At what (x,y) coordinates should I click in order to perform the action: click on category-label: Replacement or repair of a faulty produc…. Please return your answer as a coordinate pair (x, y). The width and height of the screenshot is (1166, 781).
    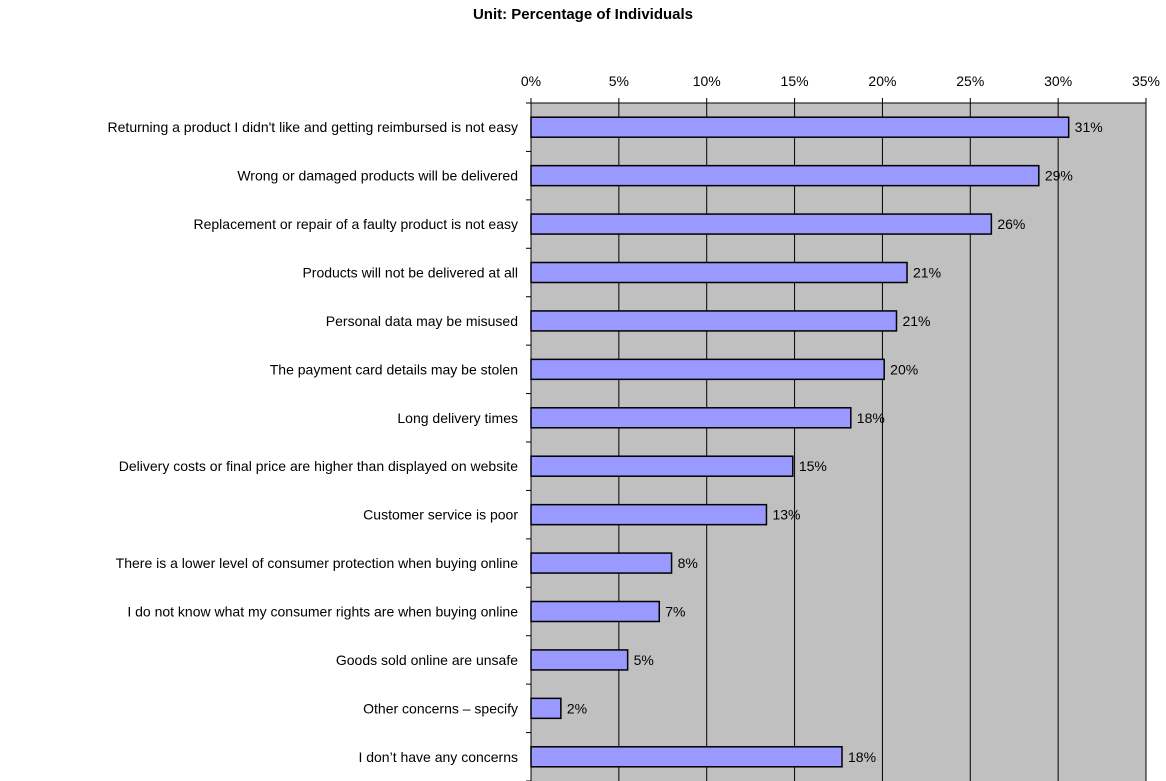
    Looking at the image, I should click on (355, 224).